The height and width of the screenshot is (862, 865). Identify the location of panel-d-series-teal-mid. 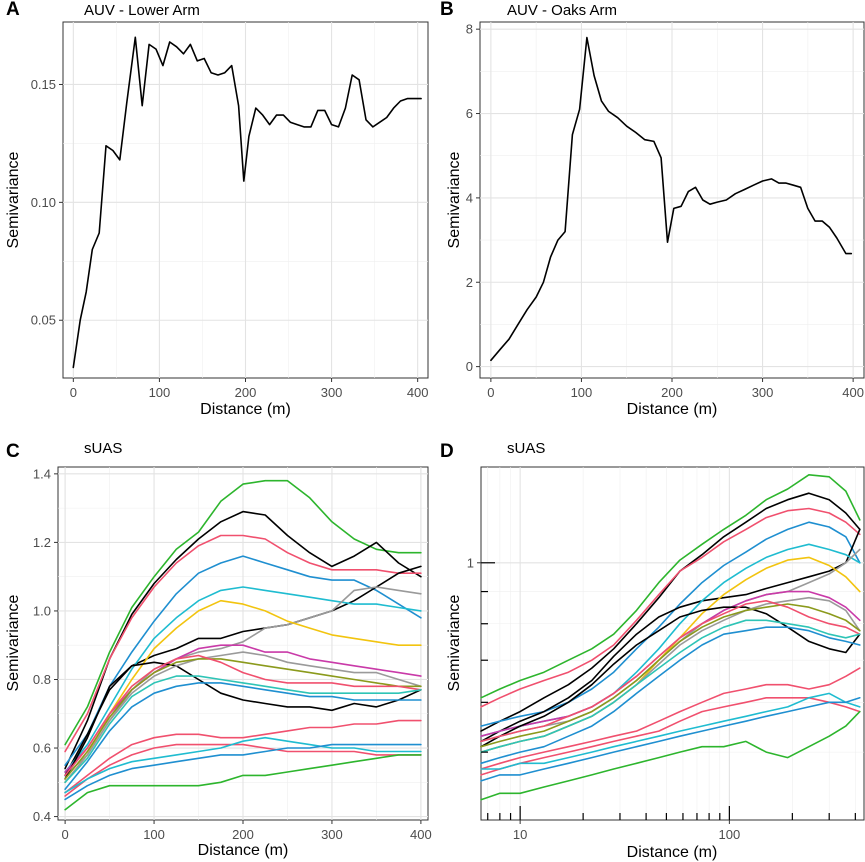
(670, 686).